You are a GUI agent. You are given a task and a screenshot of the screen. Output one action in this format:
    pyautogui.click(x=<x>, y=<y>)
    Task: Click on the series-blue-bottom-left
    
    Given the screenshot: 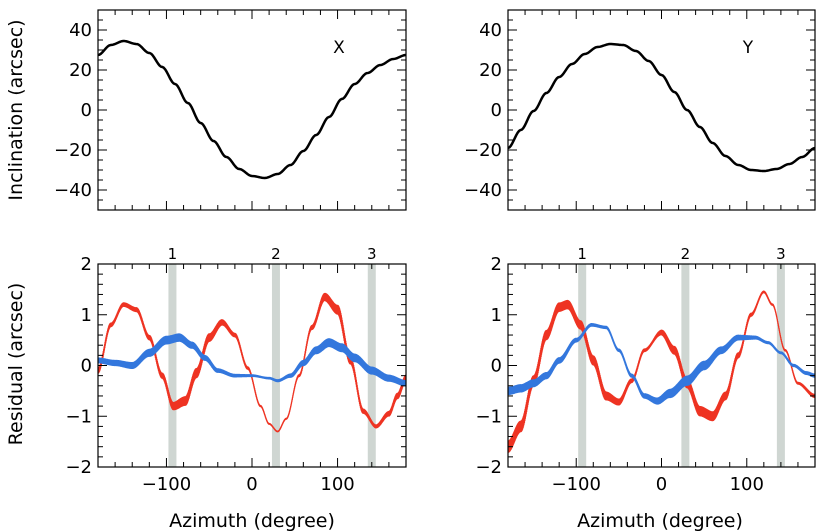 What is the action you would take?
    pyautogui.click(x=252, y=360)
    